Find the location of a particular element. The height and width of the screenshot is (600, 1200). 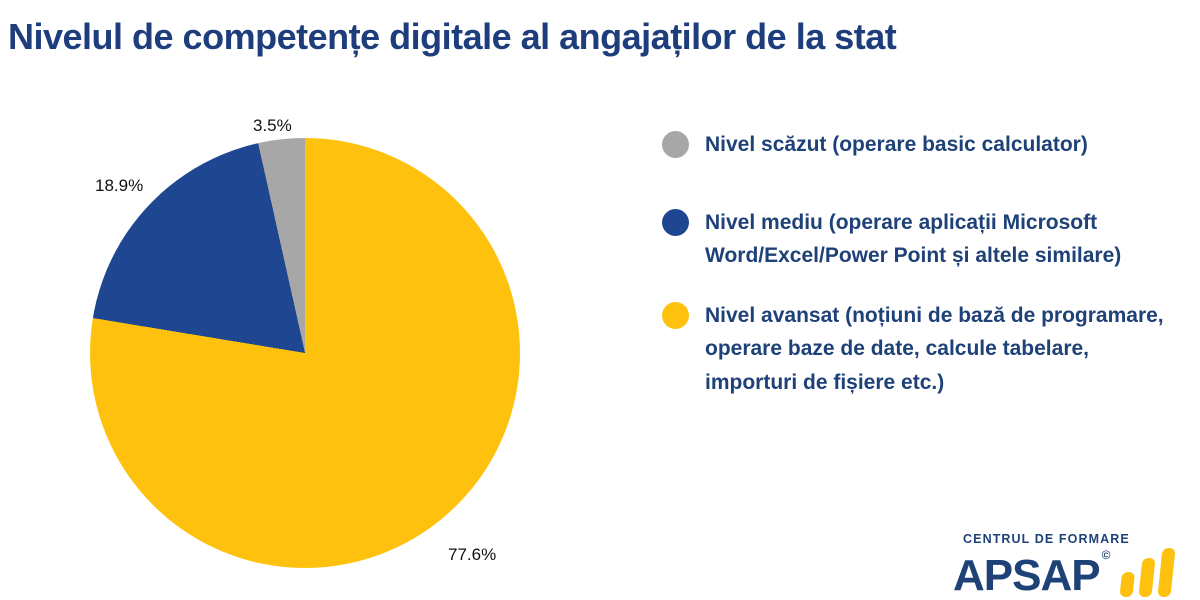

bar-chart-icon is located at coordinates (1148, 572).